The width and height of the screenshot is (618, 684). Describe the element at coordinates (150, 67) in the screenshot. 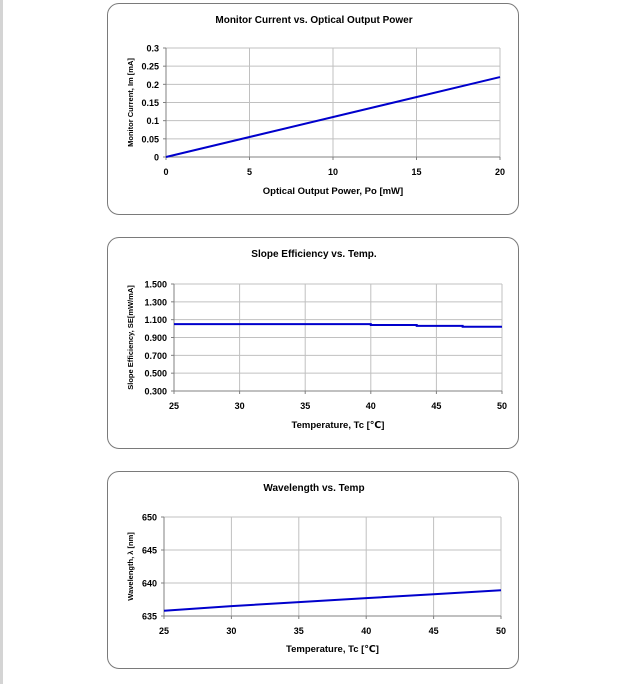

I see `y-tick-label: 0.25` at that location.